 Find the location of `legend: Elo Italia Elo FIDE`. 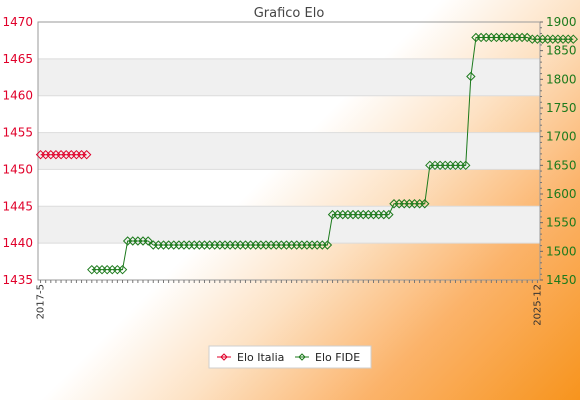

legend: Elo Italia Elo FIDE is located at coordinates (290, 357).